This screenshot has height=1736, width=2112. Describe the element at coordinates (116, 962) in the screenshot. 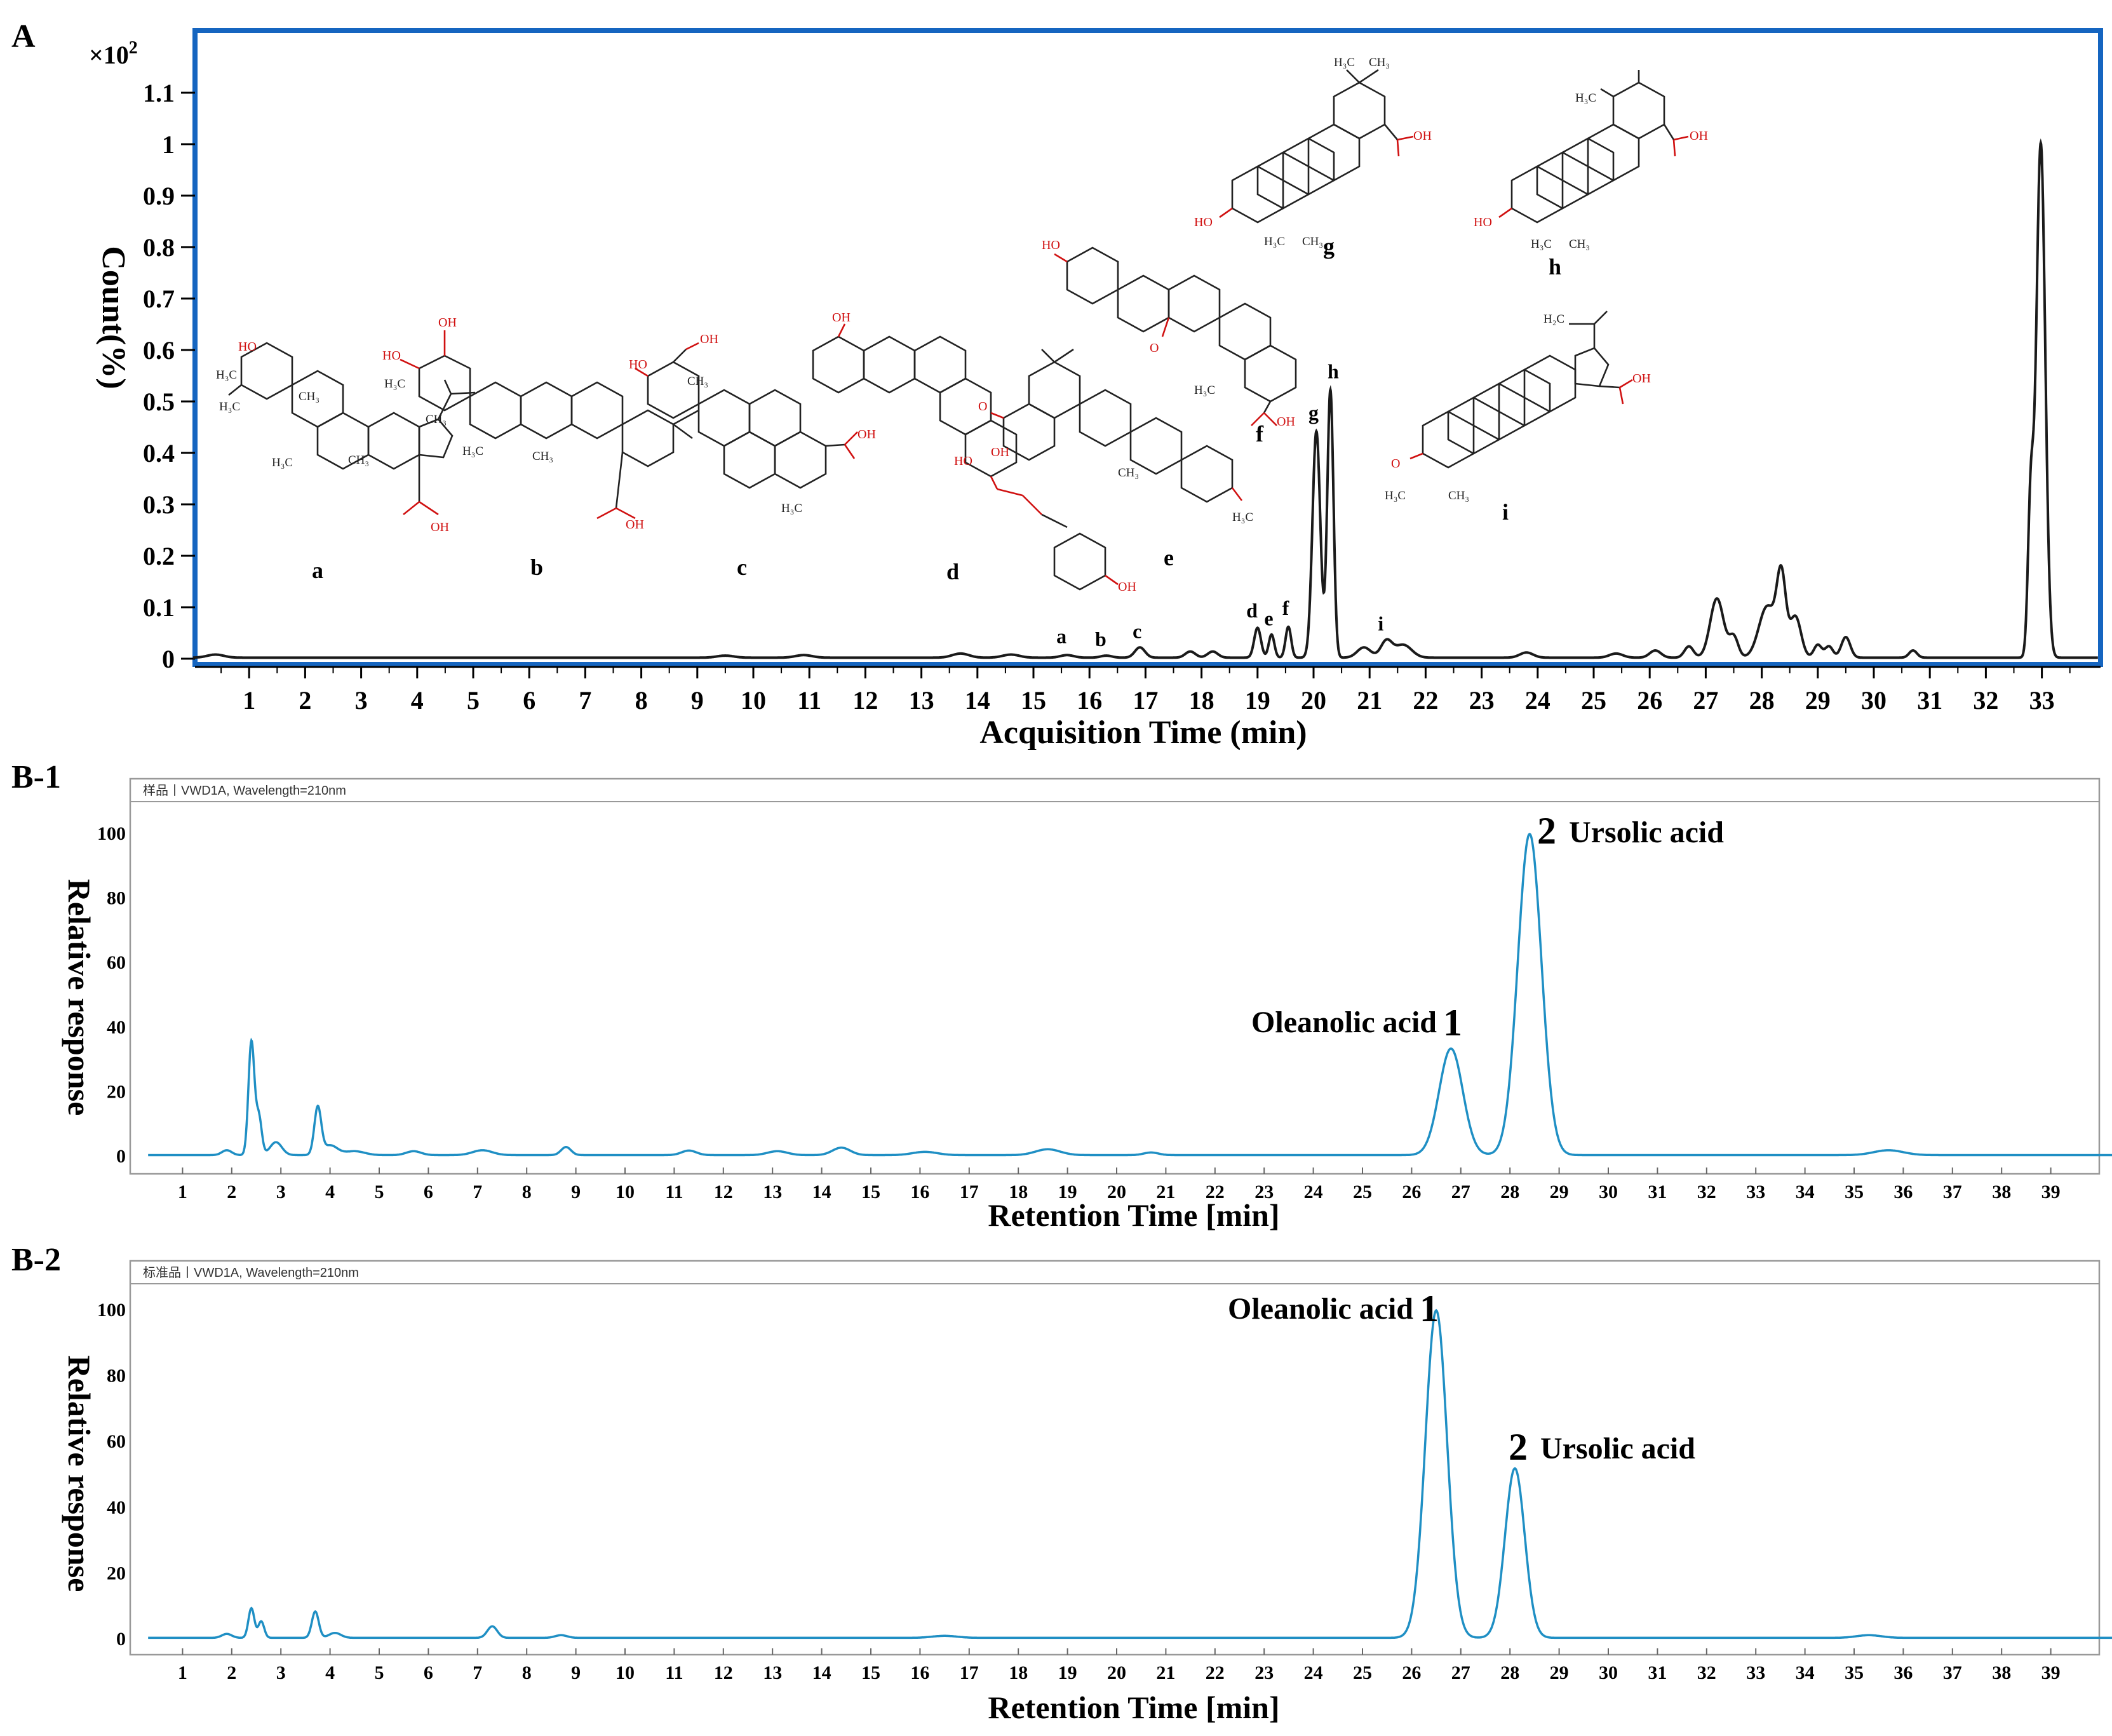

I see `y-tick-label: 60` at that location.